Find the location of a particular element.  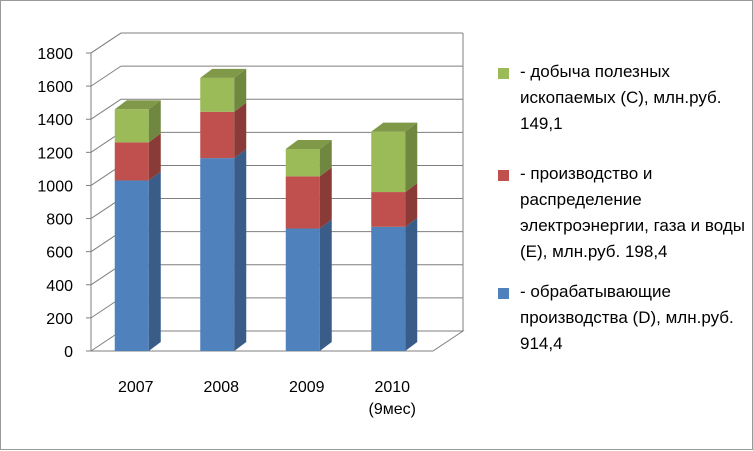

x-tick-label: (9мес) is located at coordinates (392, 409).